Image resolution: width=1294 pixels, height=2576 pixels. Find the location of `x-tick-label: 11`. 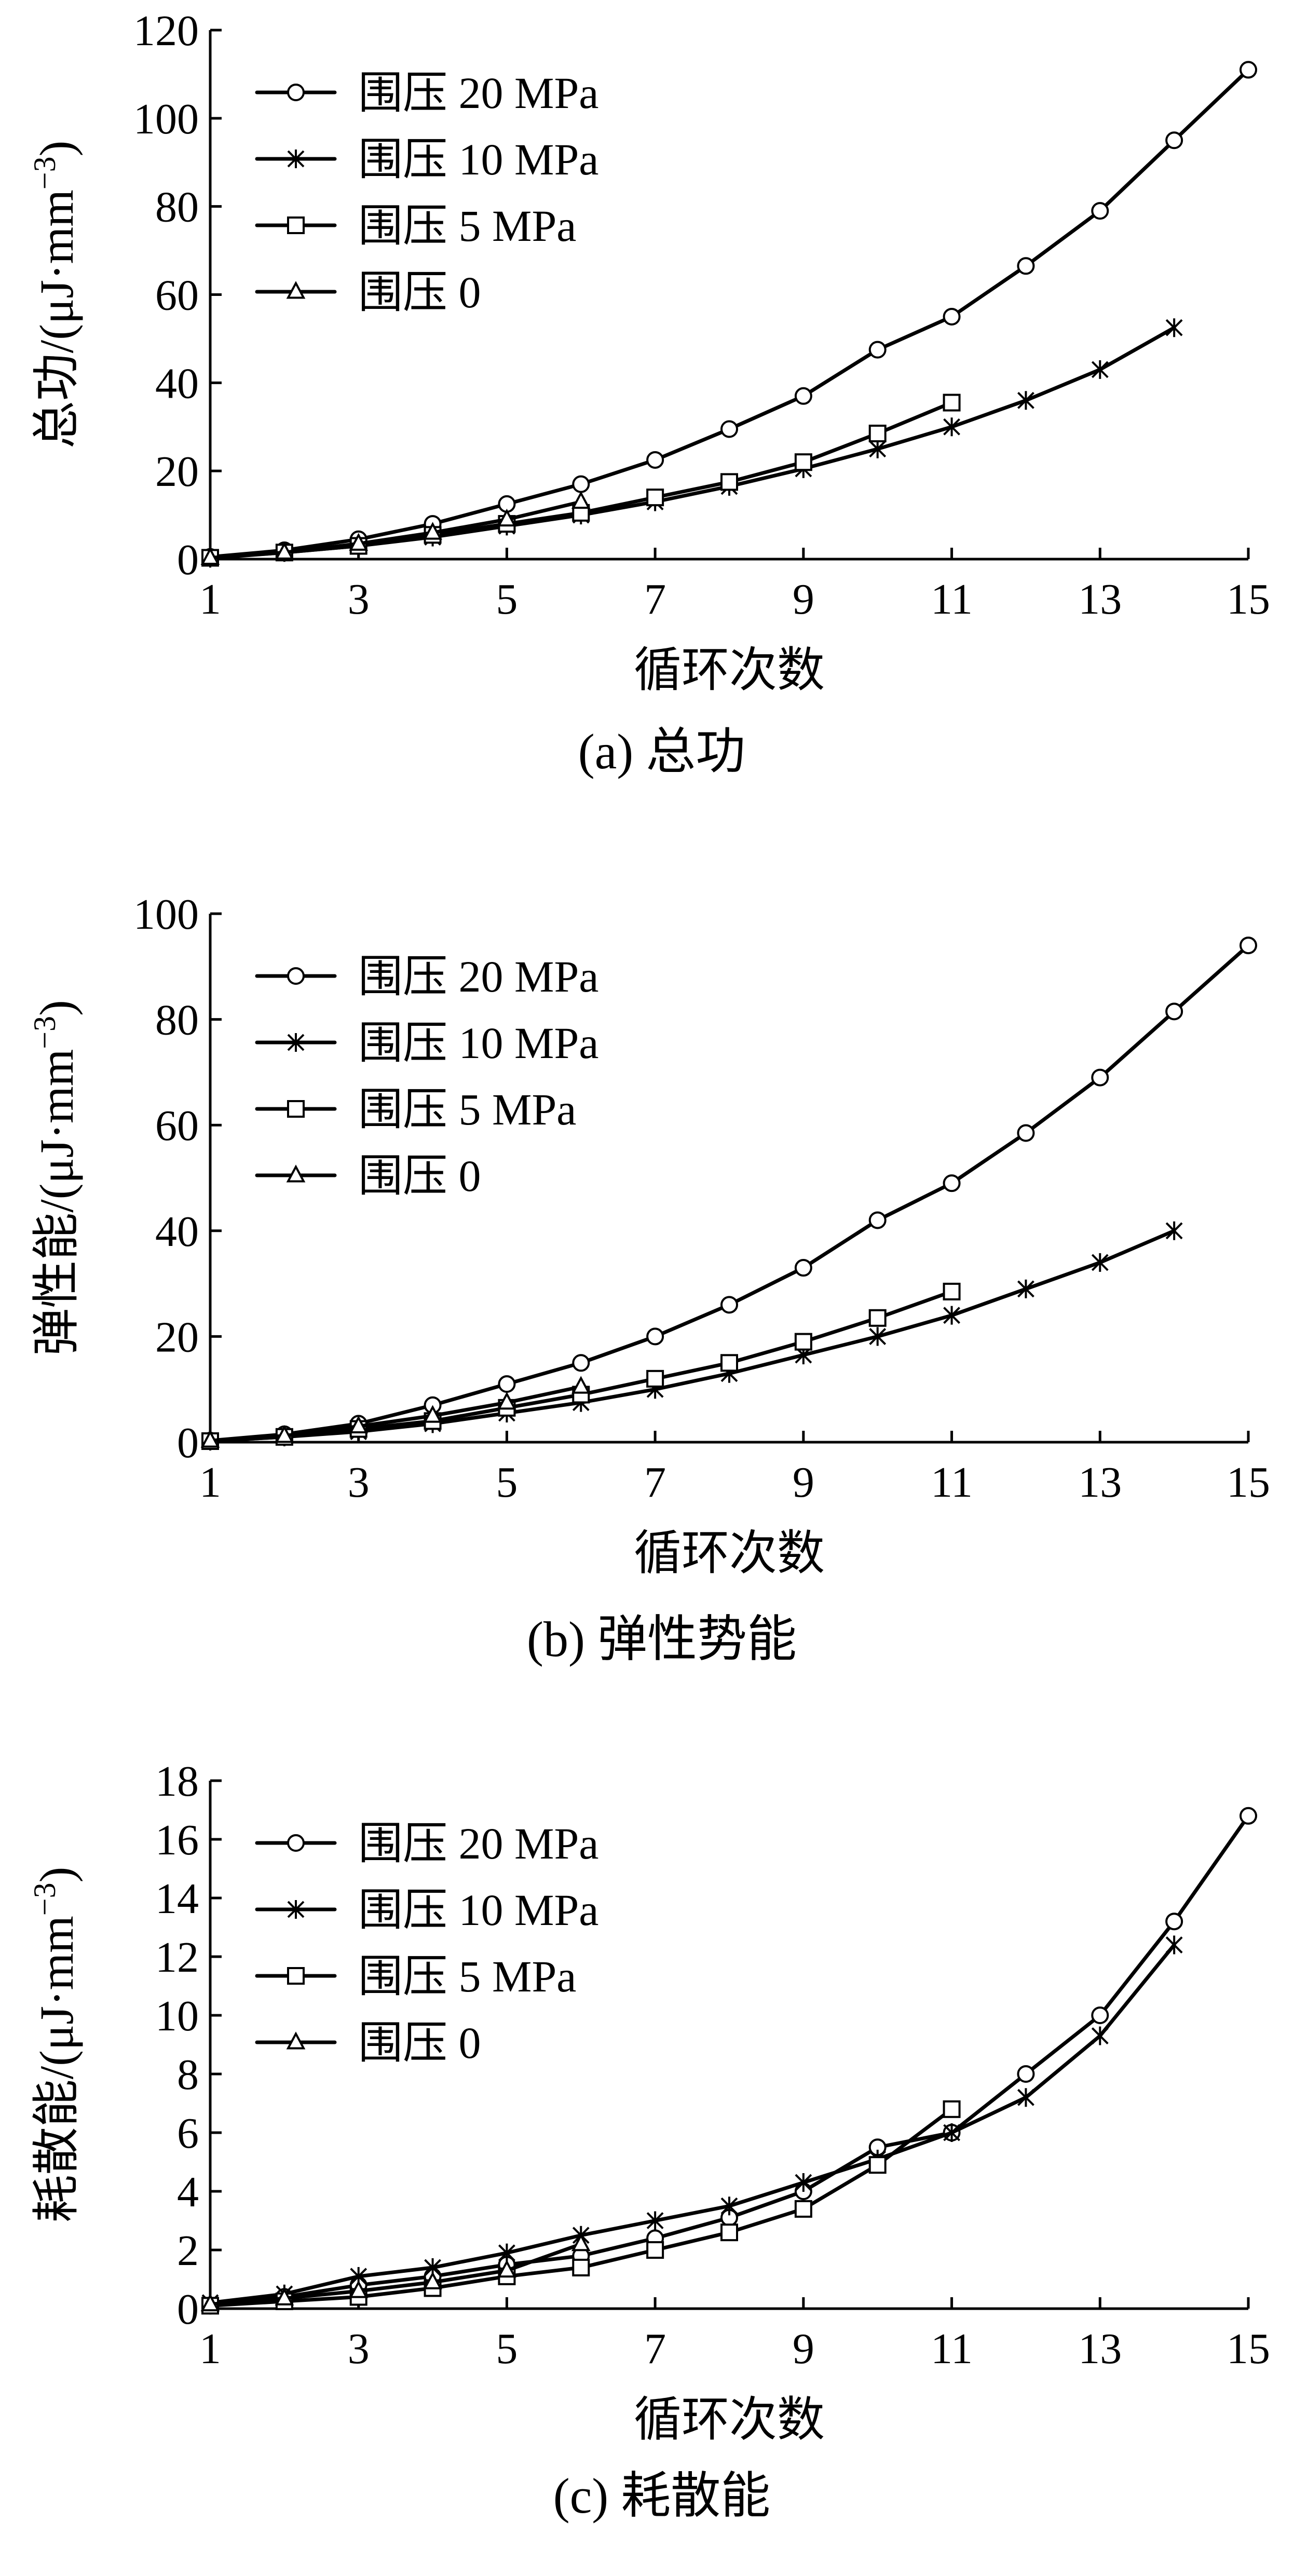

x-tick-label: 11 is located at coordinates (952, 2349).